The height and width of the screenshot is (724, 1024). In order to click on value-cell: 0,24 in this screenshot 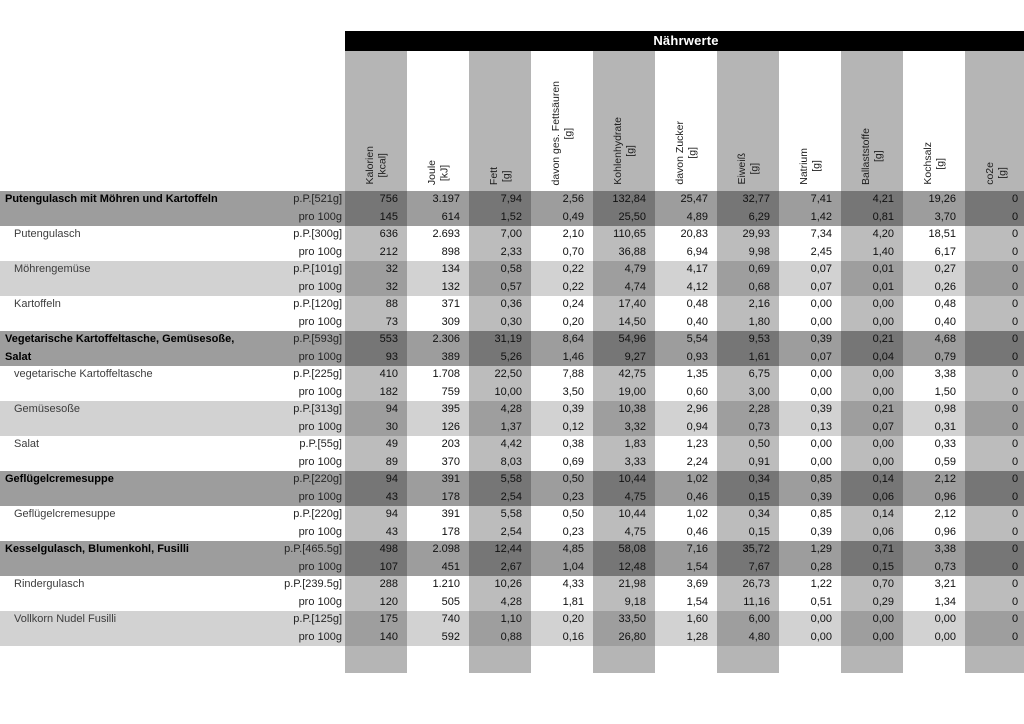, I will do `click(562, 305)`.